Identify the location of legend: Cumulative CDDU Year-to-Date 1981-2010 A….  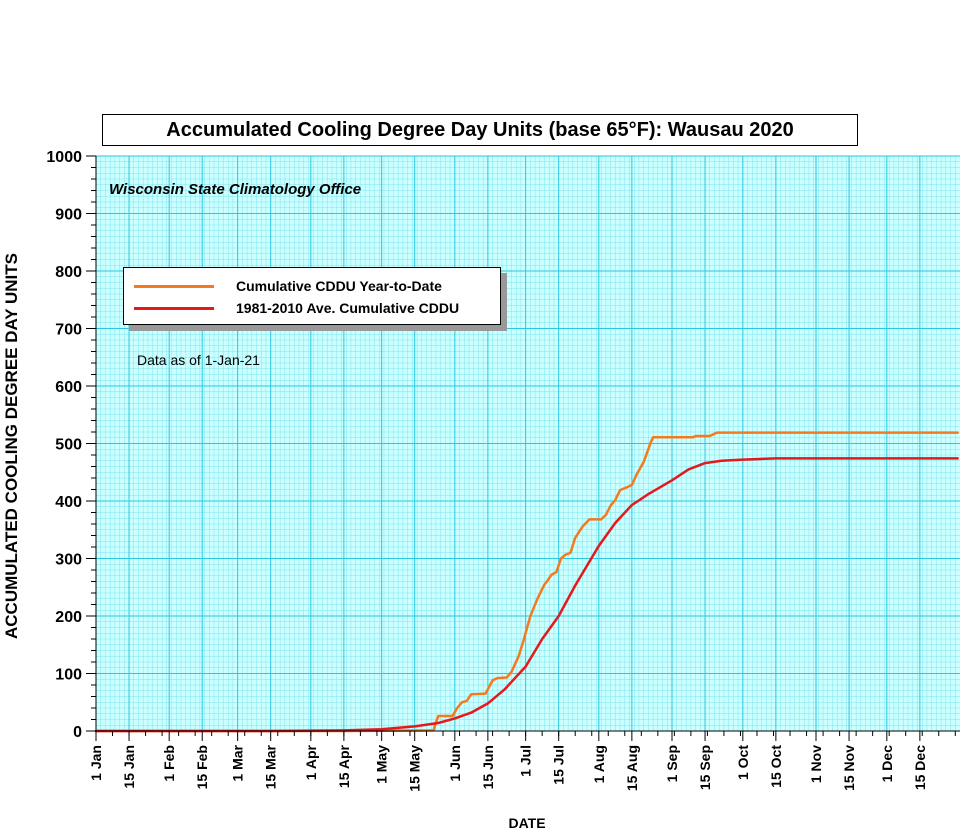
(312, 296).